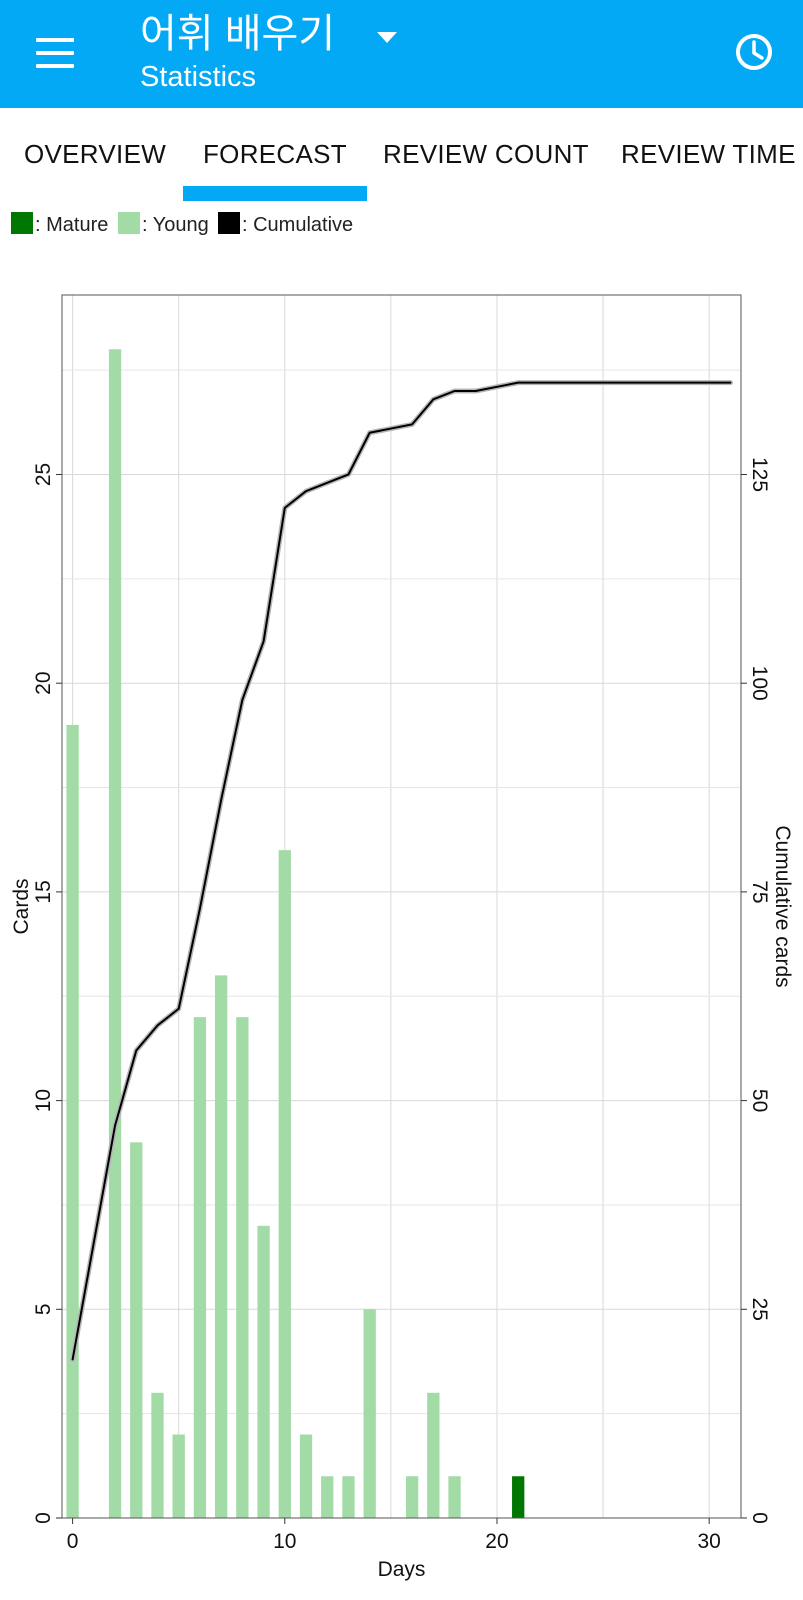  Describe the element at coordinates (496, 1541) in the screenshot. I see `x-tick-label-20: 20` at that location.